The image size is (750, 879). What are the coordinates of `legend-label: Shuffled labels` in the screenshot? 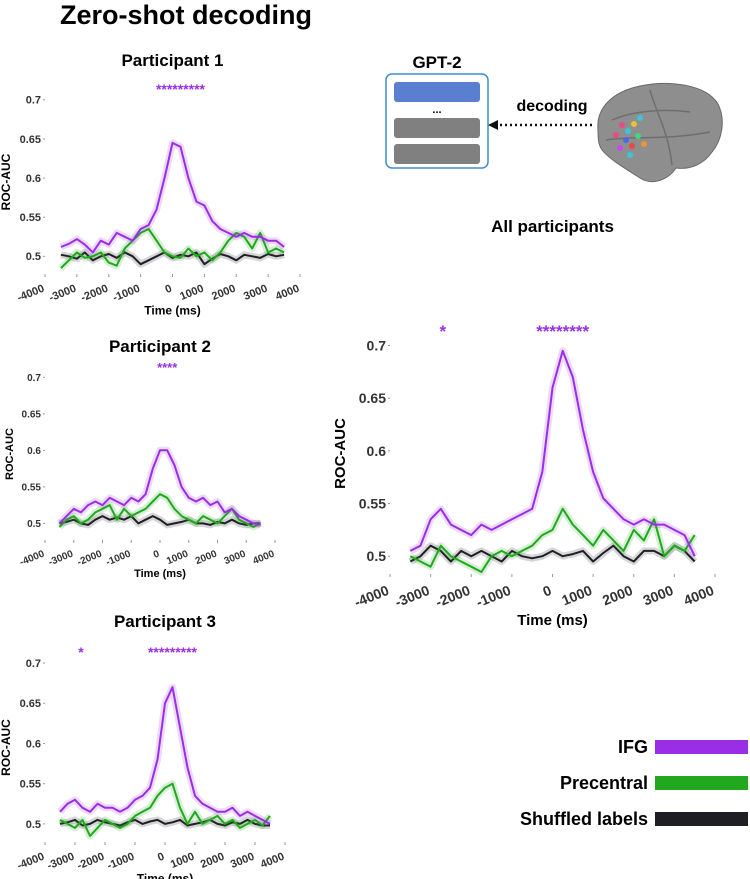 It's located at (584, 819).